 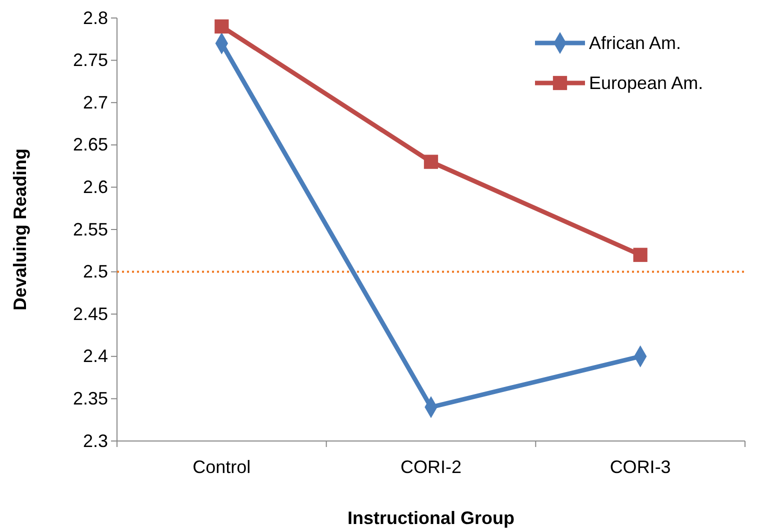 What do you see at coordinates (95, 356) in the screenshot?
I see `y-tick-label: 2.4` at bounding box center [95, 356].